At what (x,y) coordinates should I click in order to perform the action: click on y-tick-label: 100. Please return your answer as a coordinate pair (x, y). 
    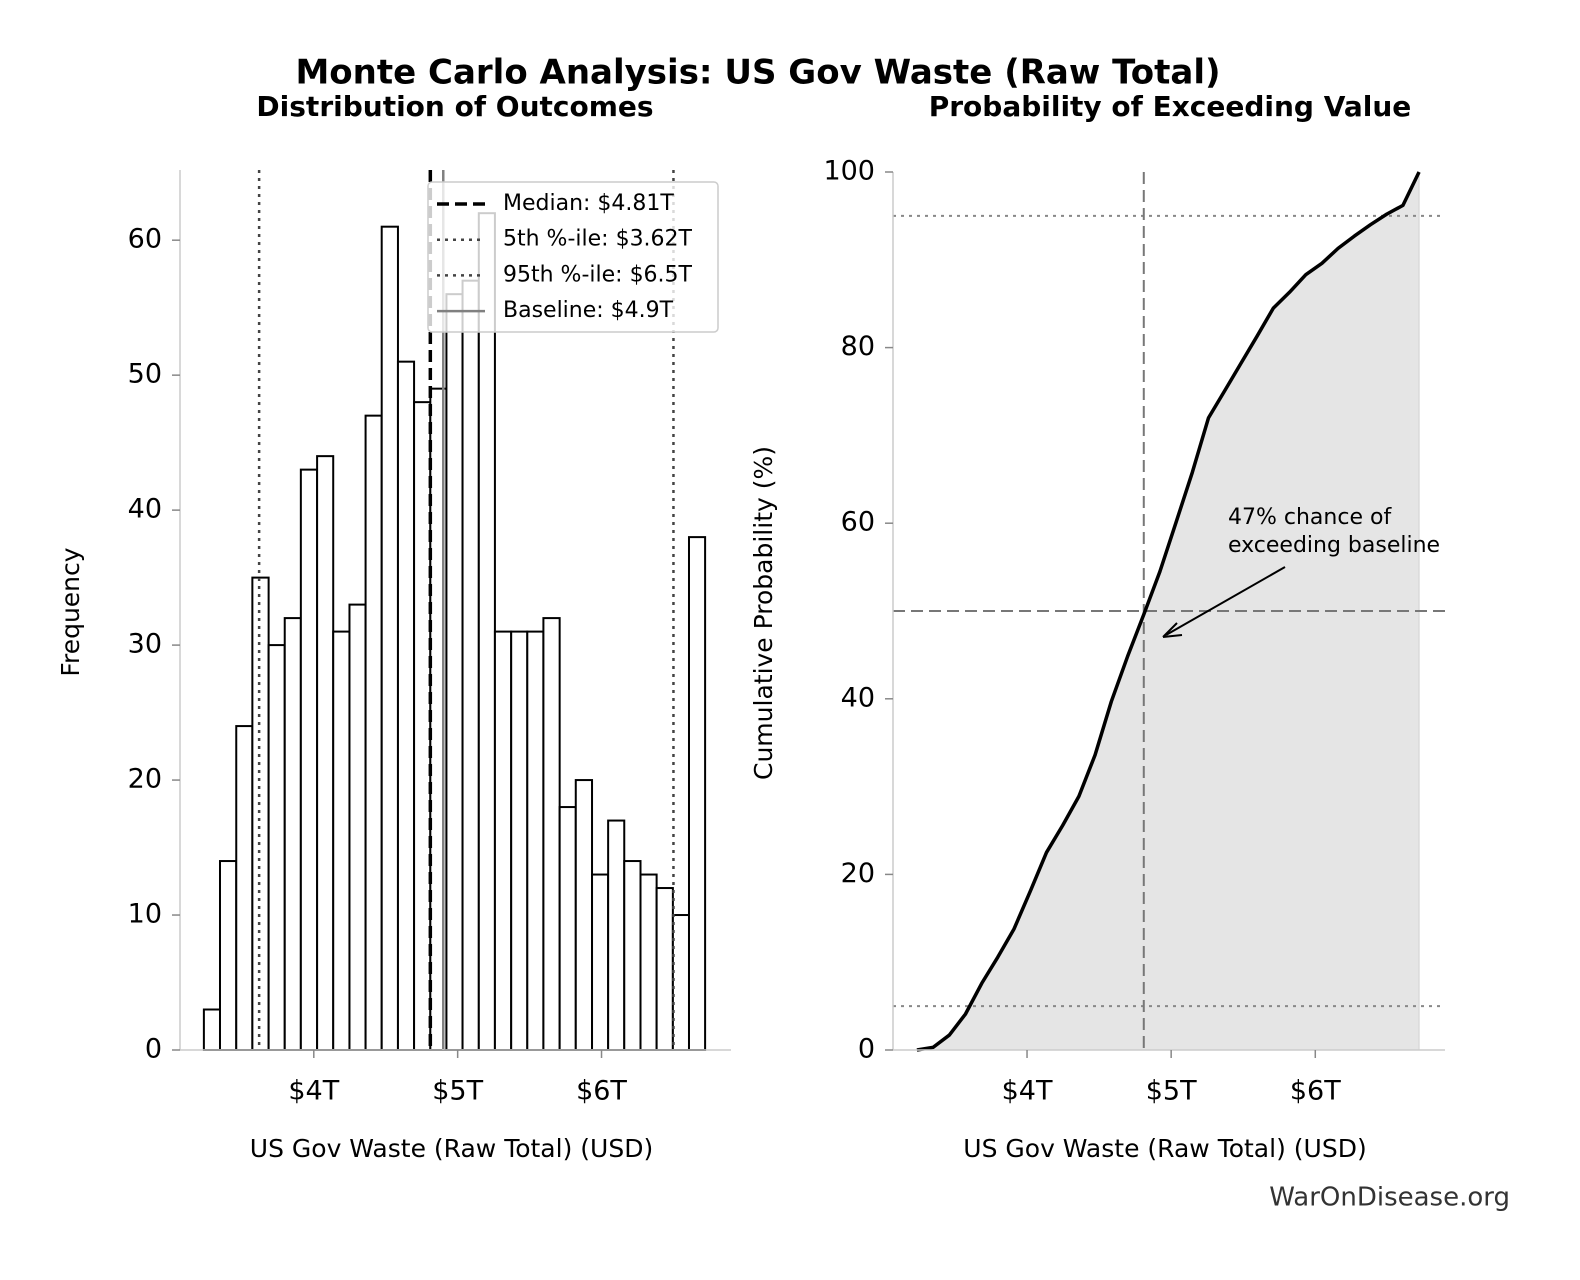
    Looking at the image, I should click on (849, 171).